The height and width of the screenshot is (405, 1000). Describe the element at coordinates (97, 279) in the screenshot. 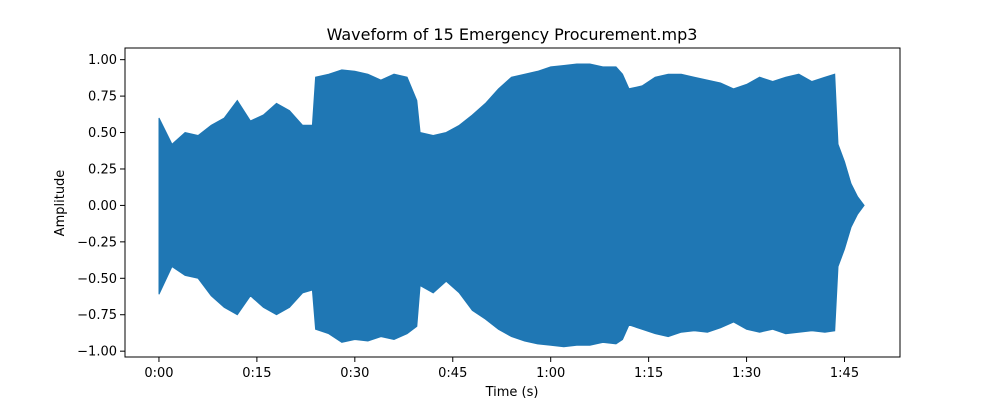

I see `y-tick-label: −0.50` at that location.